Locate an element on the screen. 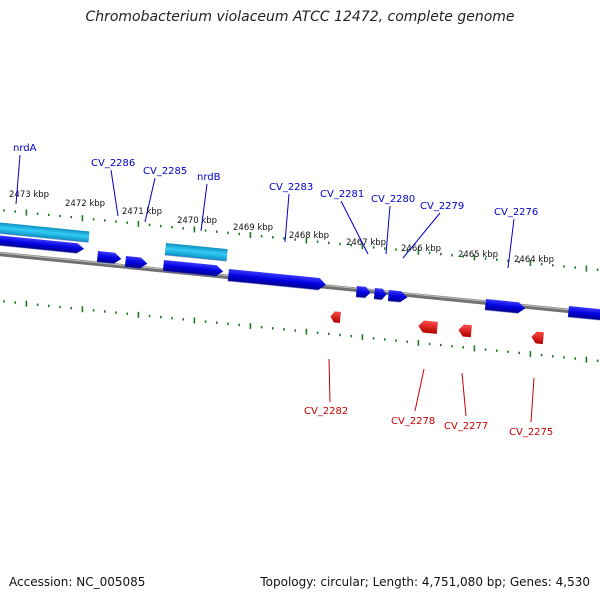 The image size is (600, 600). ruler-label: 2466 kbp is located at coordinates (421, 249).